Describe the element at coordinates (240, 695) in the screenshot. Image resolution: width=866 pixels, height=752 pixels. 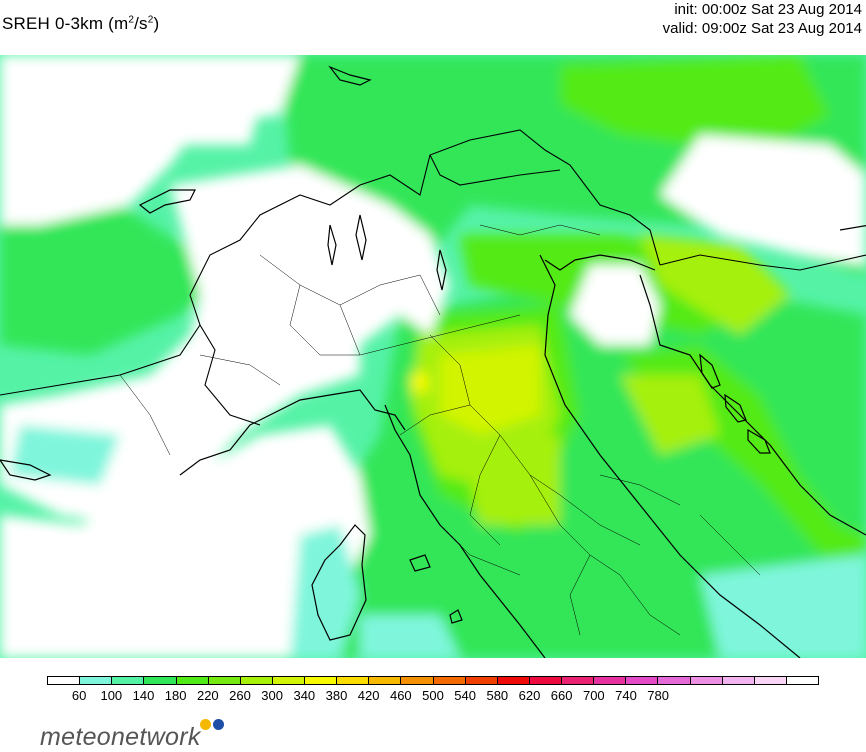
I see `legend-tick: 260` at that location.